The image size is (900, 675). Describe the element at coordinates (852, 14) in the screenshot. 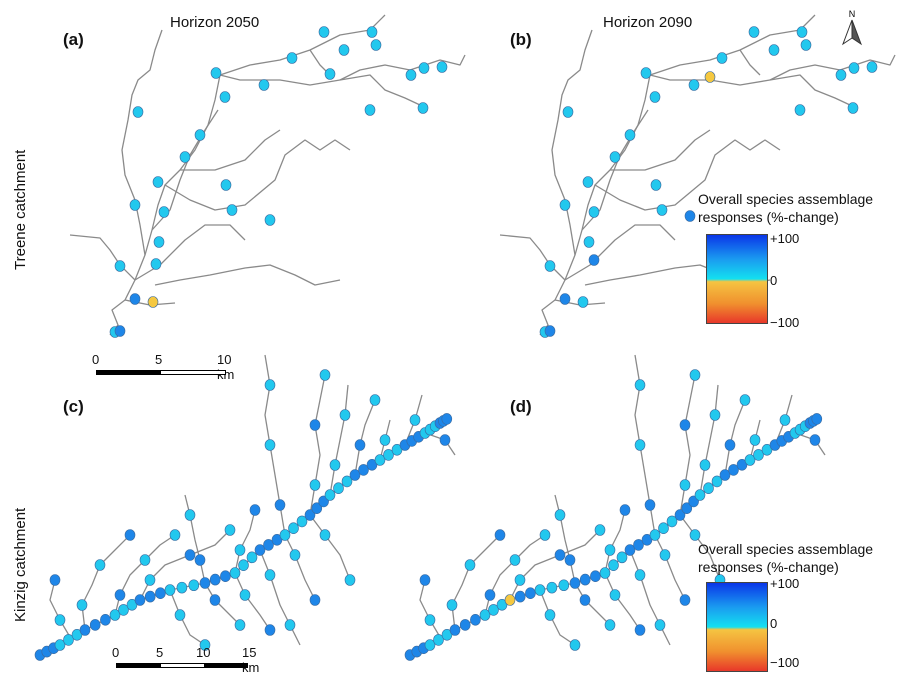

I see `north-arrow-label: N` at that location.